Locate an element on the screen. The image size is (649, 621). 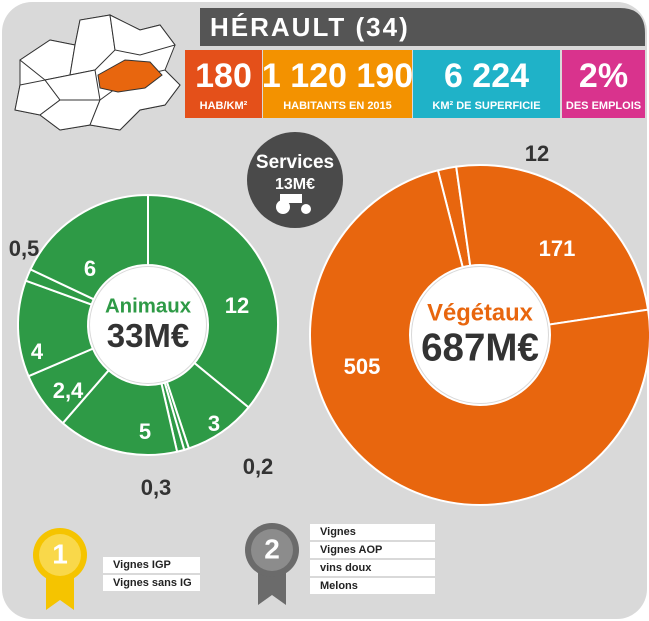
segment-label: 5 is located at coordinates (145, 431).